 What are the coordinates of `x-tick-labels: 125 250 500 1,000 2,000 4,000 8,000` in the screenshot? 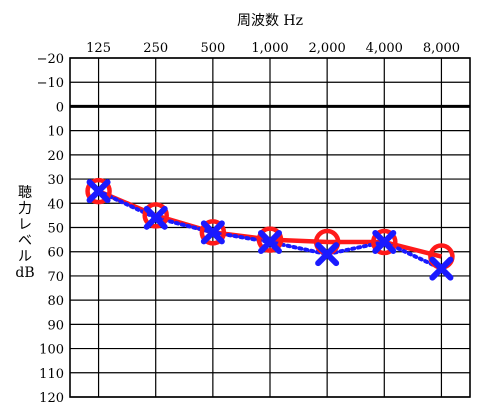 It's located at (273, 48).